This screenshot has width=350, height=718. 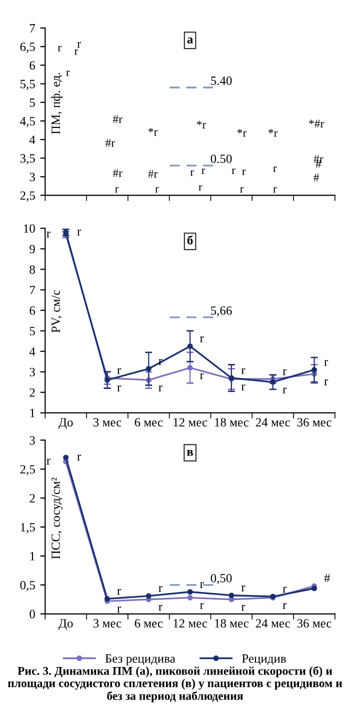 I want to click on ref-line-label: 5,66, so click(x=221, y=311).